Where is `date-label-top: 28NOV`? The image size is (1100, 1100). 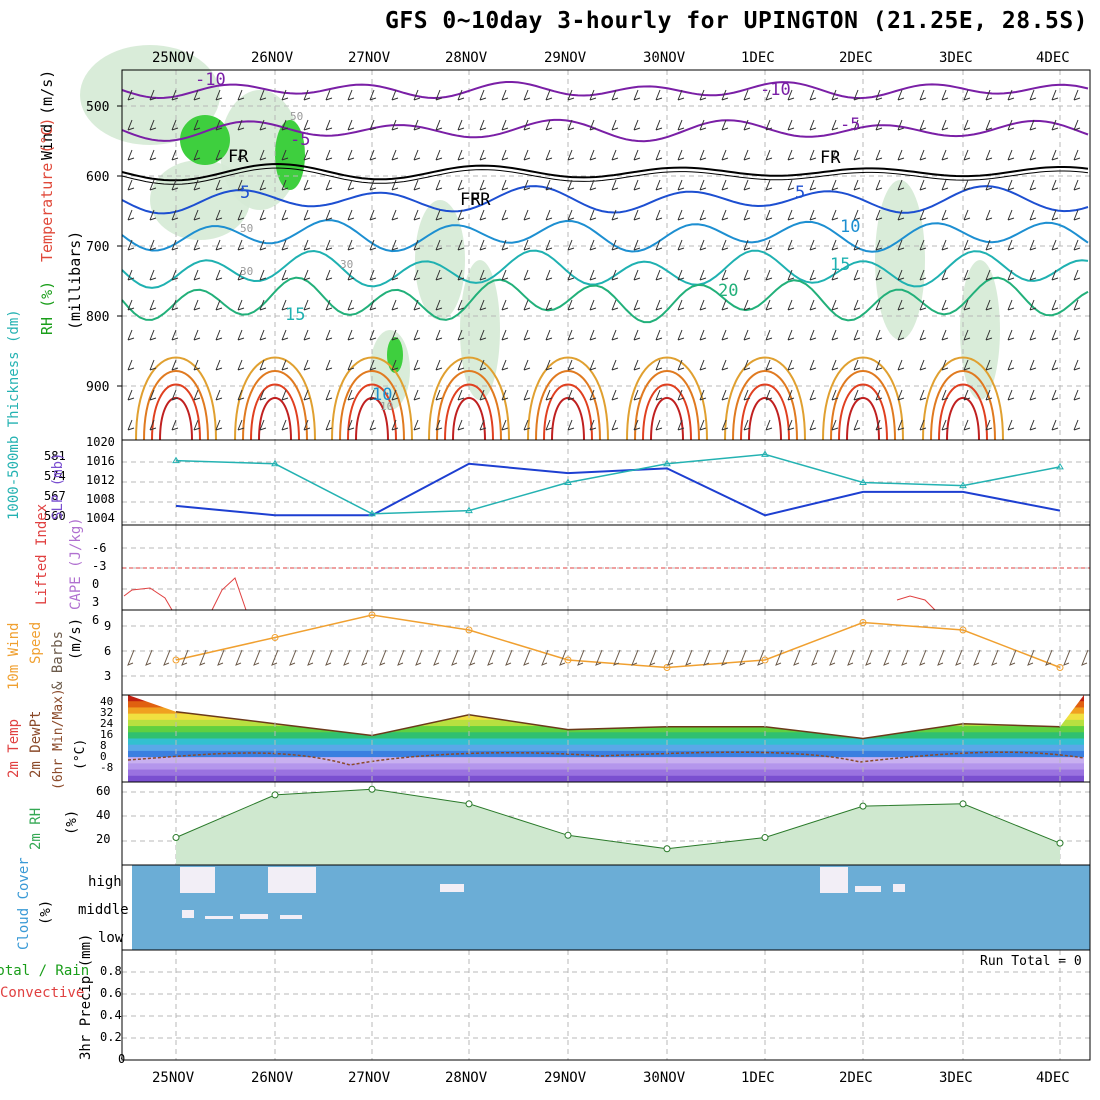 date-label-top: 28NOV is located at coordinates (466, 58).